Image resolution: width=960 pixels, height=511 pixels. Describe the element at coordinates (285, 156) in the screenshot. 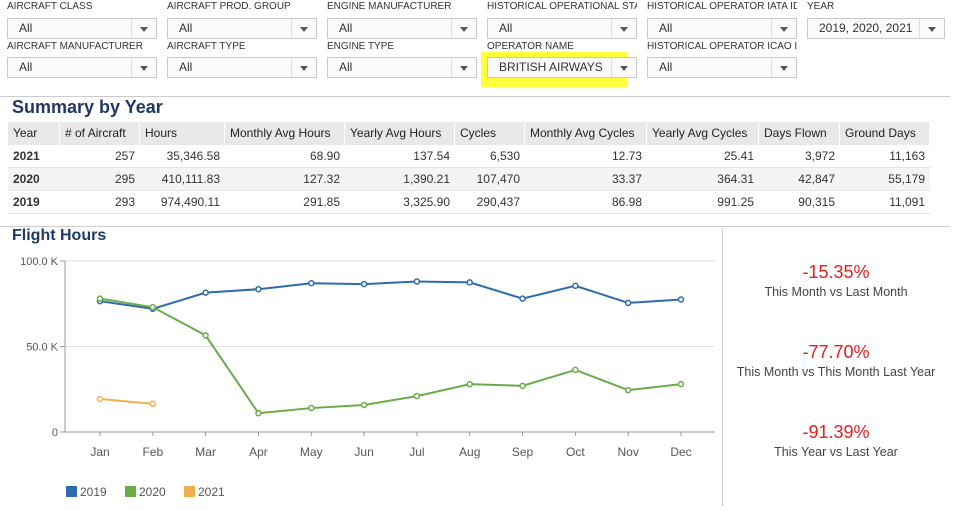

I see `table-cell: 68.90` at that location.